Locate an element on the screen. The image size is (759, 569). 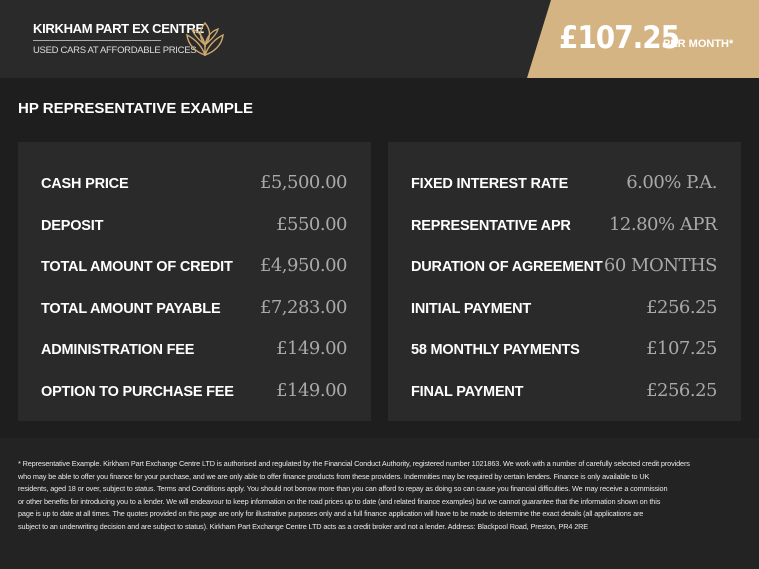
row-label: TOTAL AMOUNT OF CREDIT is located at coordinates (137, 267).